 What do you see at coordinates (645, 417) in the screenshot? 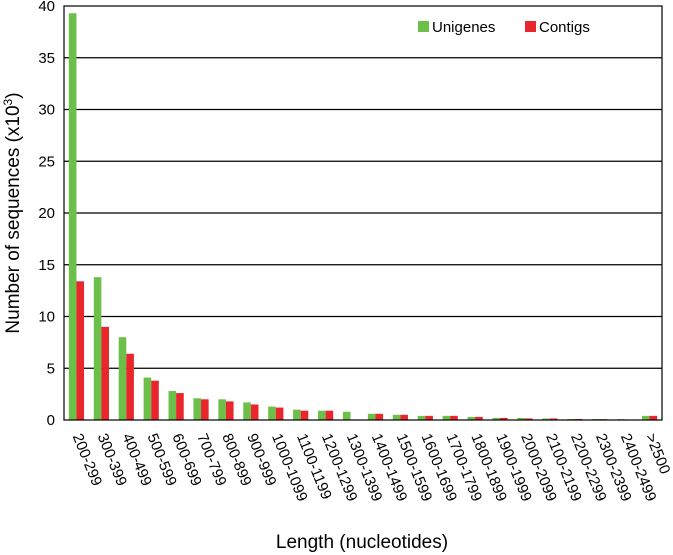
I see `bar-unigenes-gt2500` at bounding box center [645, 417].